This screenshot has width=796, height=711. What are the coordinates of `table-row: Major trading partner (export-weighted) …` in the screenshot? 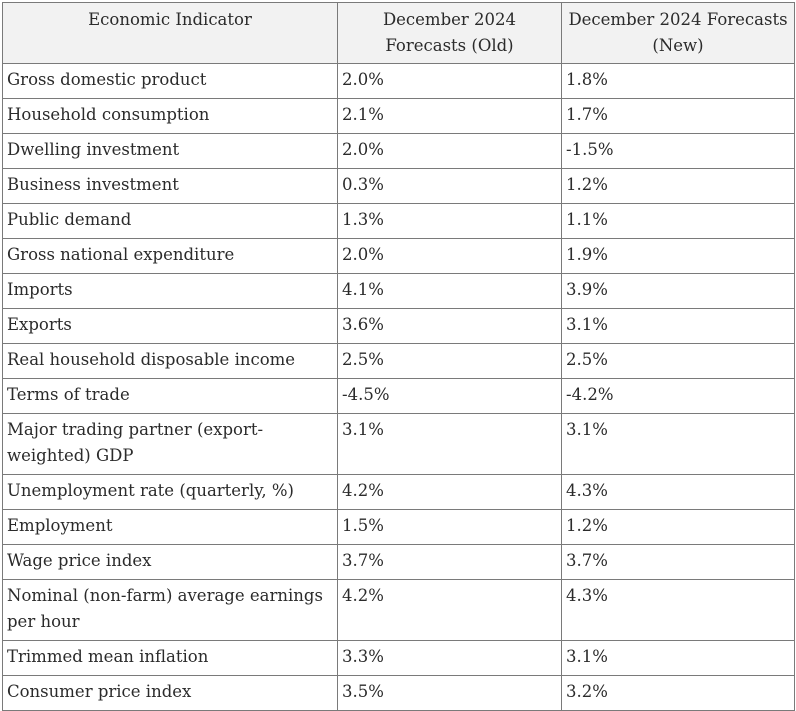 It's located at (398, 444).